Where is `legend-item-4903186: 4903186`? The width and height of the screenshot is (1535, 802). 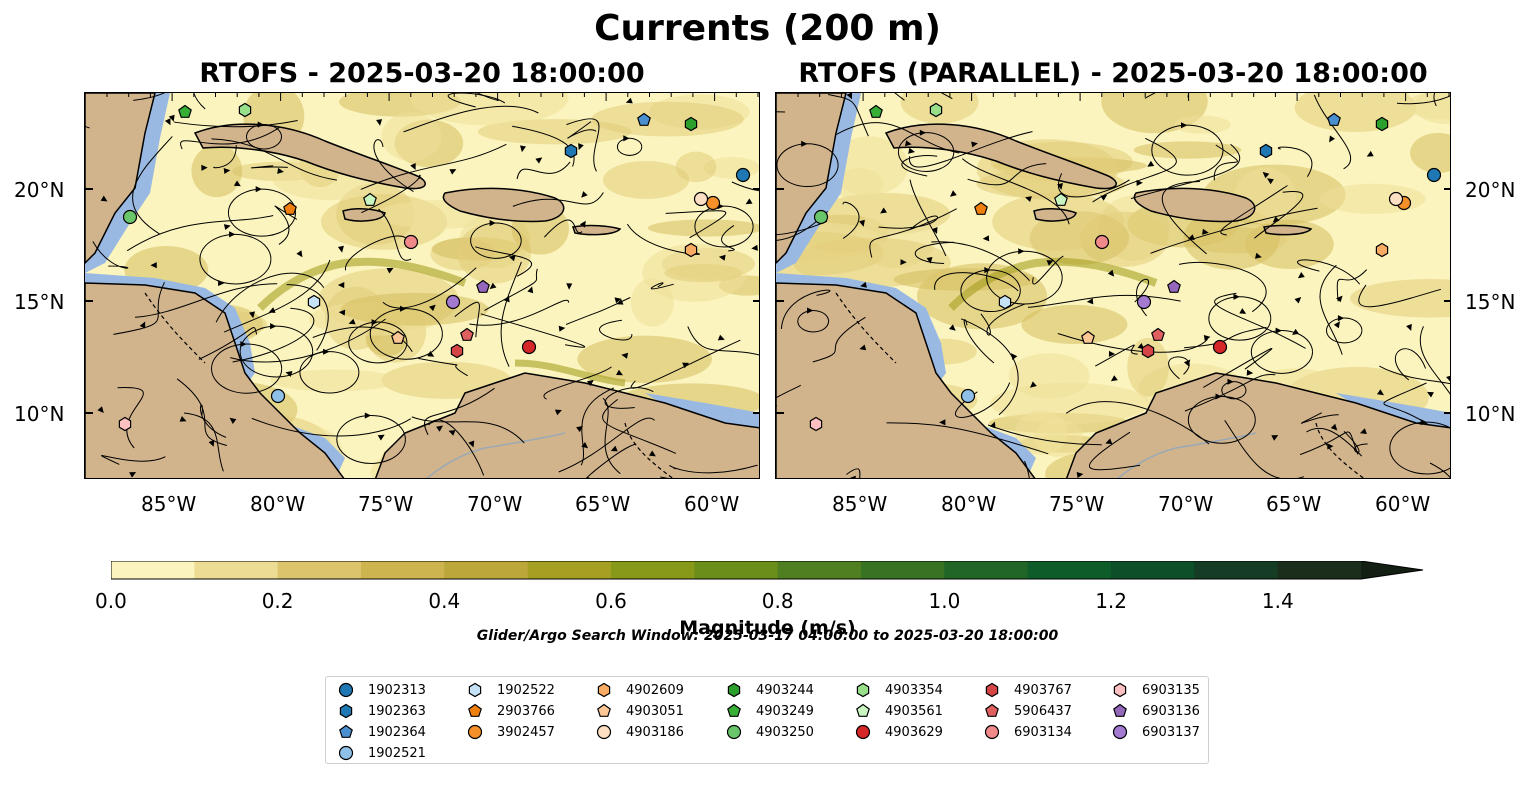 legend-item-4903186: 4903186 is located at coordinates (639, 732).